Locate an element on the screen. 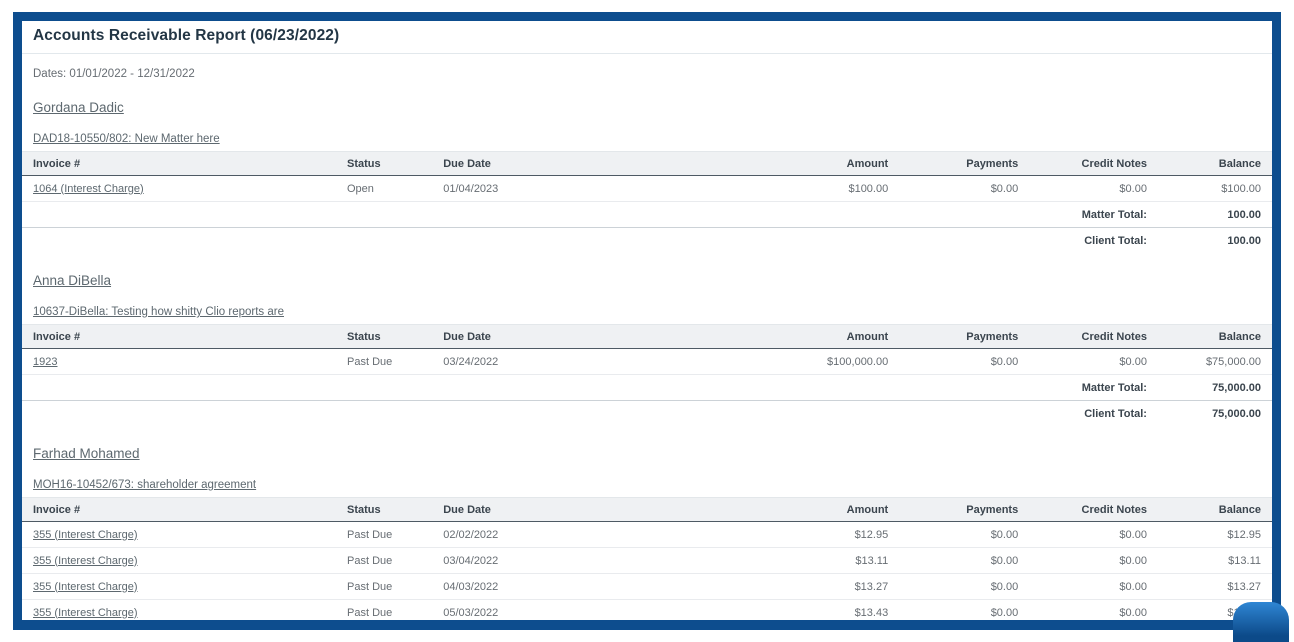 This screenshot has height=642, width=1294. status-cell: Open is located at coordinates (395, 188).